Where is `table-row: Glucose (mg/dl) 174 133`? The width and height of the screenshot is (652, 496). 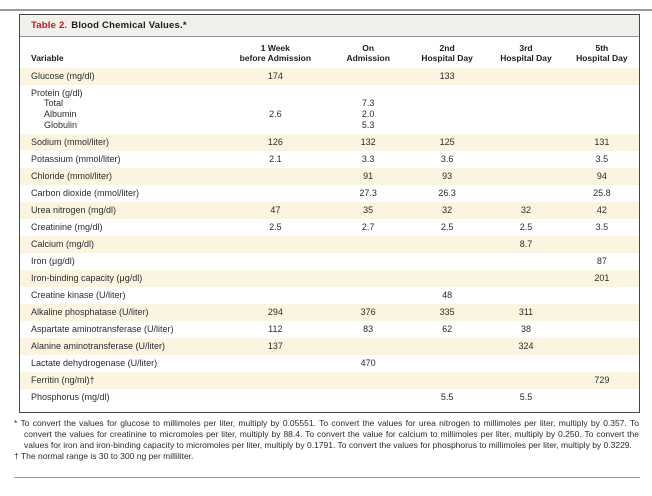
table-row: Glucose (mg/dl) 174 133 is located at coordinates (329, 76).